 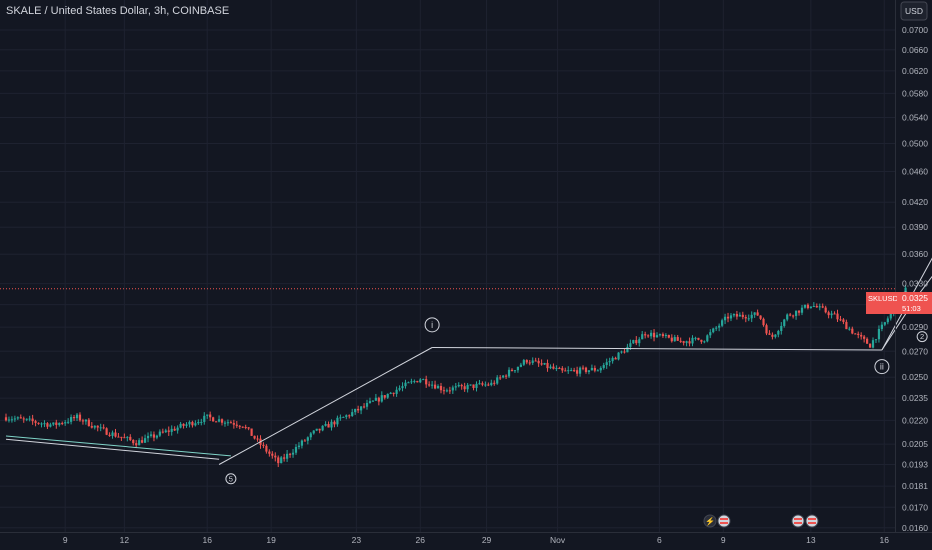 I want to click on x-tick-label: 13, so click(x=811, y=540).